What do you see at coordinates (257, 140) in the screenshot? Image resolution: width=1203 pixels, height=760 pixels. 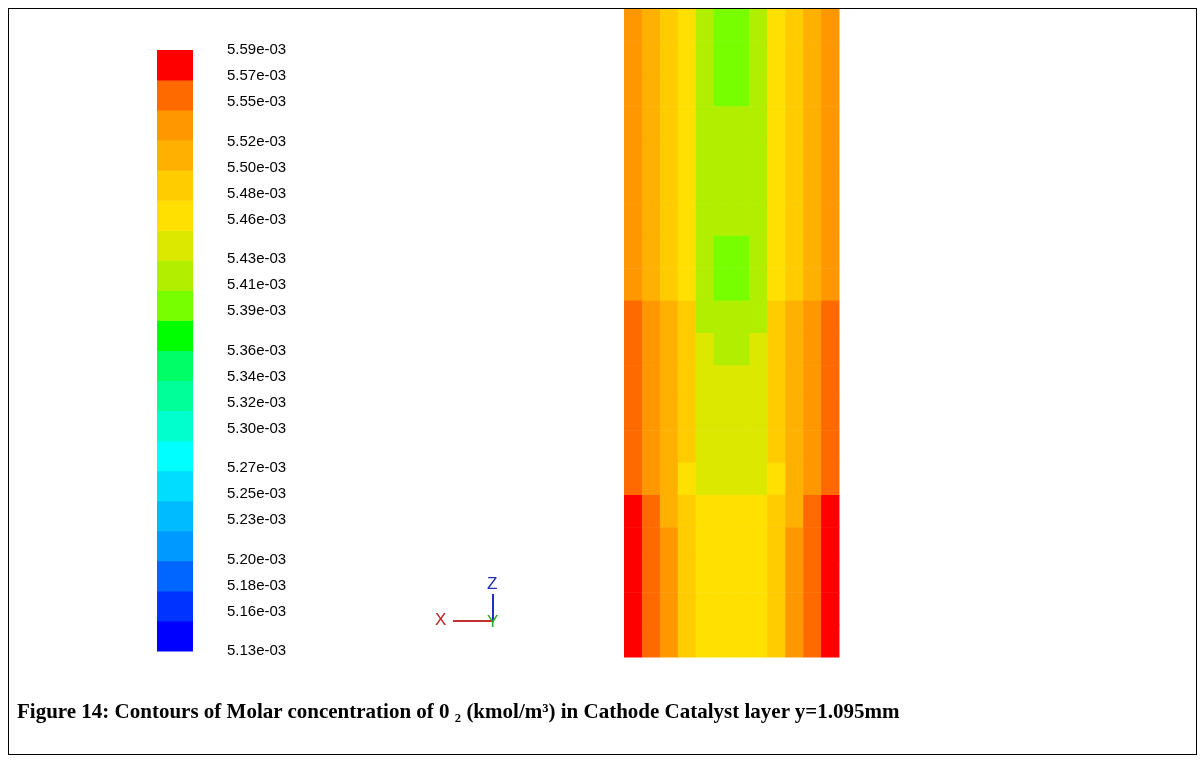 I see `color-bar-label: 5.52e-03` at bounding box center [257, 140].